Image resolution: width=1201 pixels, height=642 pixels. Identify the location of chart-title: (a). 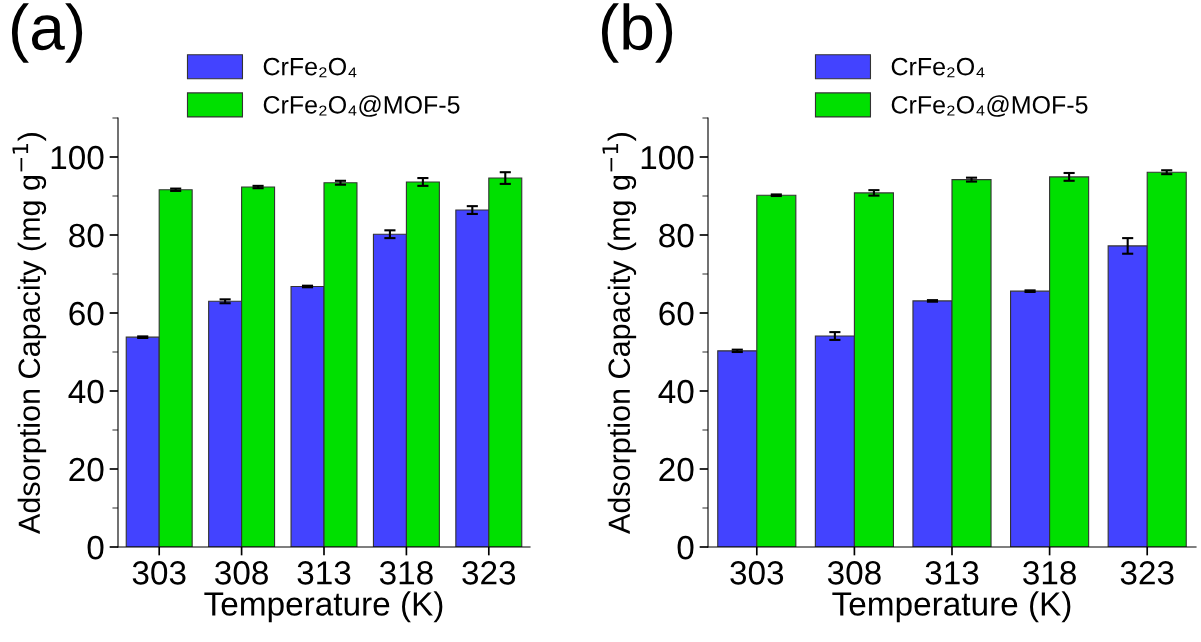
(47, 33).